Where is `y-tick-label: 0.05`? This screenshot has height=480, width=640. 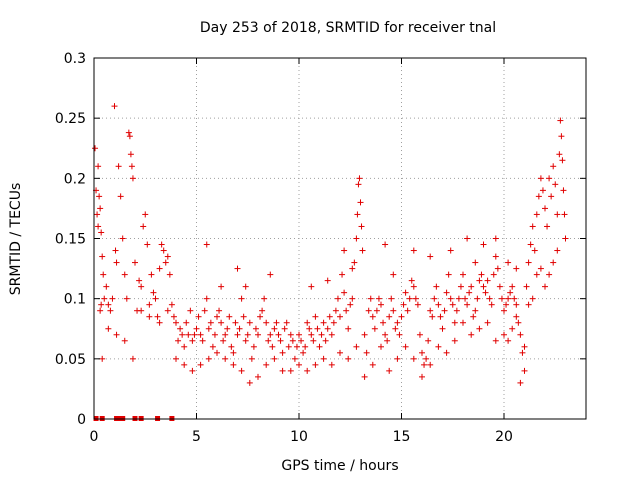
y-tick-label: 0.05 is located at coordinates (70, 360).